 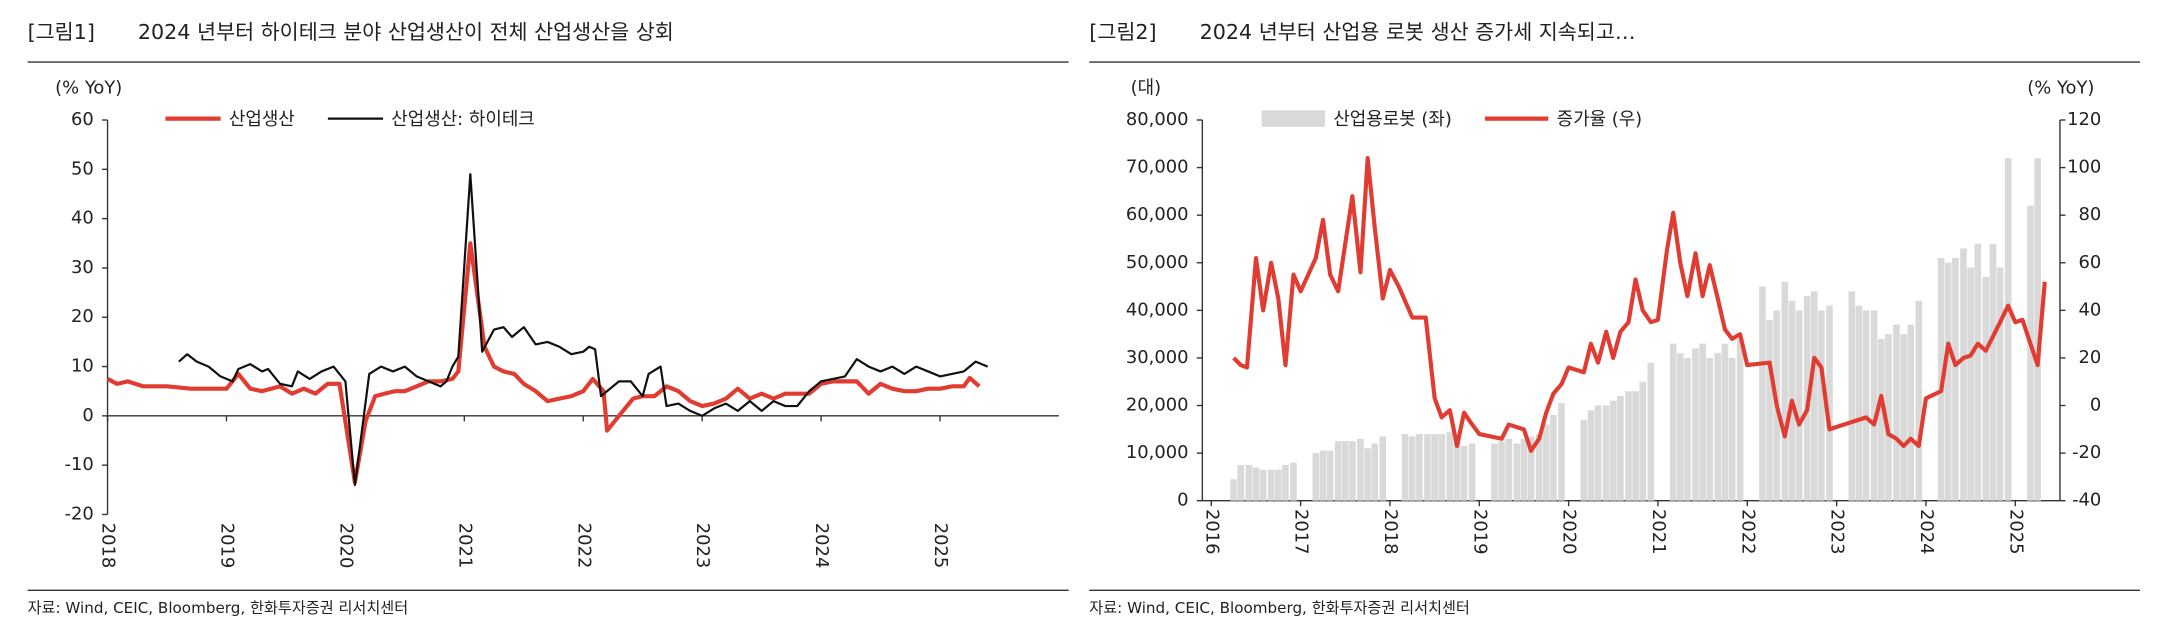 I want to click on y-tick-label: 30, so click(x=82, y=267).